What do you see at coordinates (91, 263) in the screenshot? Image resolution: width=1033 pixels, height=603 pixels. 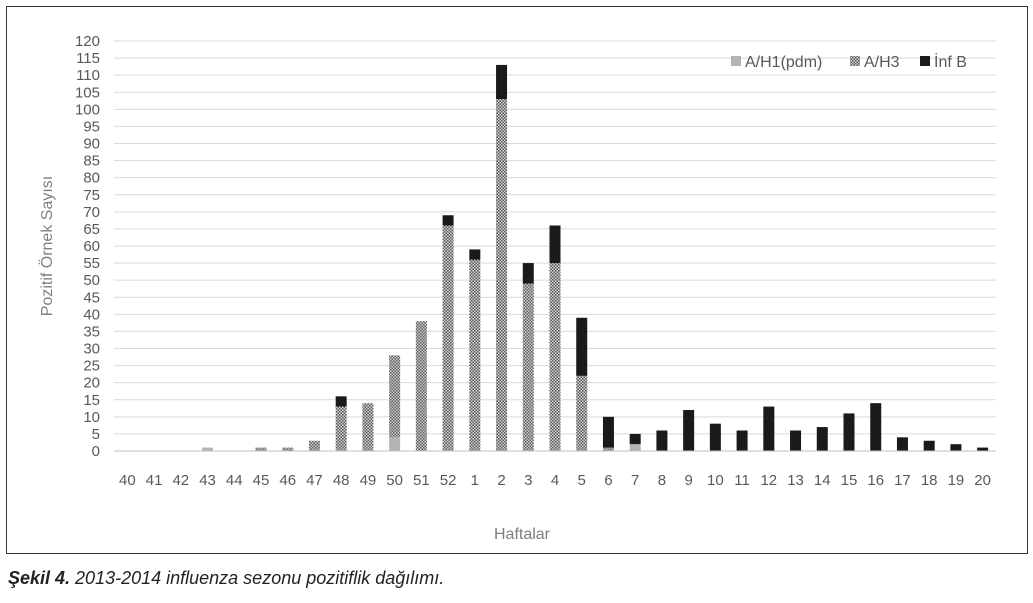 I see `y-tick-label: 55` at bounding box center [91, 263].